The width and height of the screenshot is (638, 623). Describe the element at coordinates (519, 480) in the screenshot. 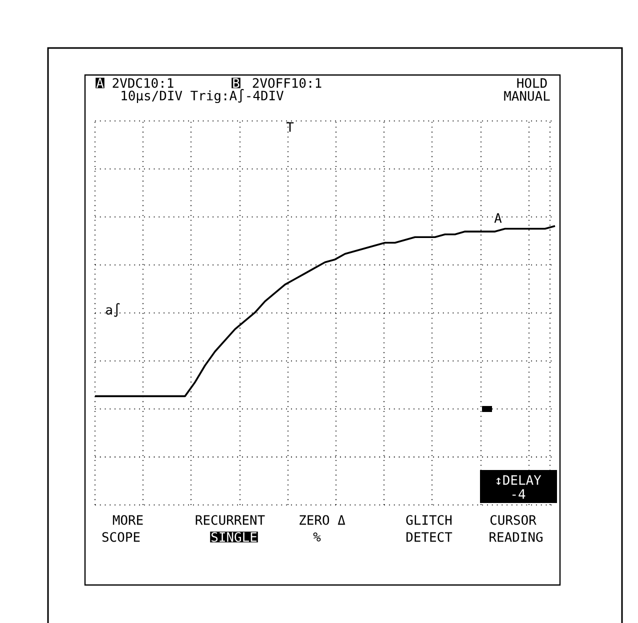

I see `annotation: ↕DELAY` at that location.